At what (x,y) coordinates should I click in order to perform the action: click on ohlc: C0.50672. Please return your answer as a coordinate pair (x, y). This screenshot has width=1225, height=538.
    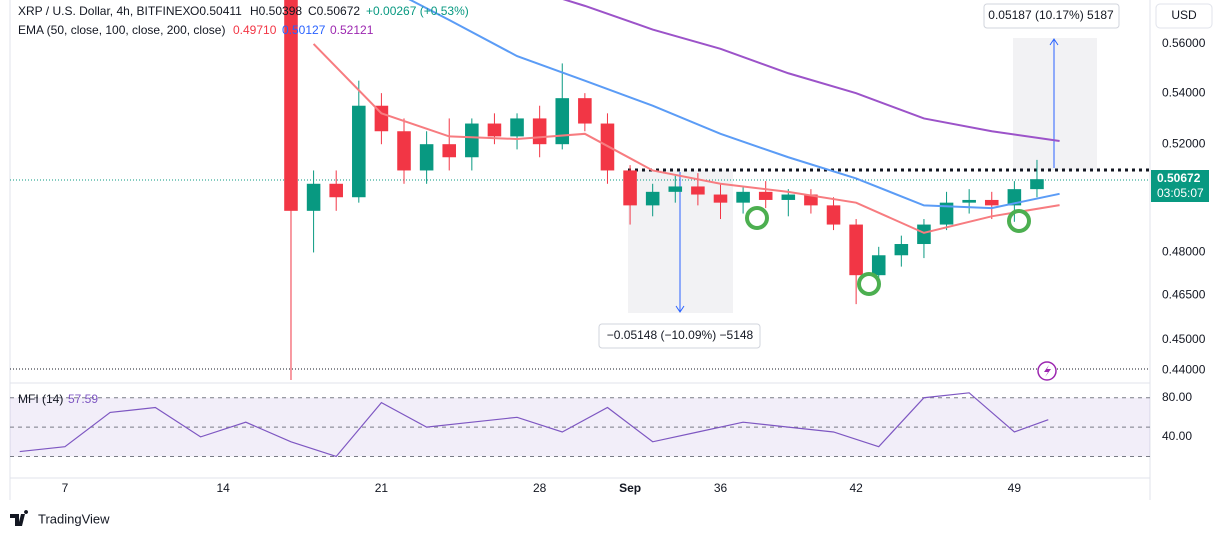
    Looking at the image, I should click on (334, 11).